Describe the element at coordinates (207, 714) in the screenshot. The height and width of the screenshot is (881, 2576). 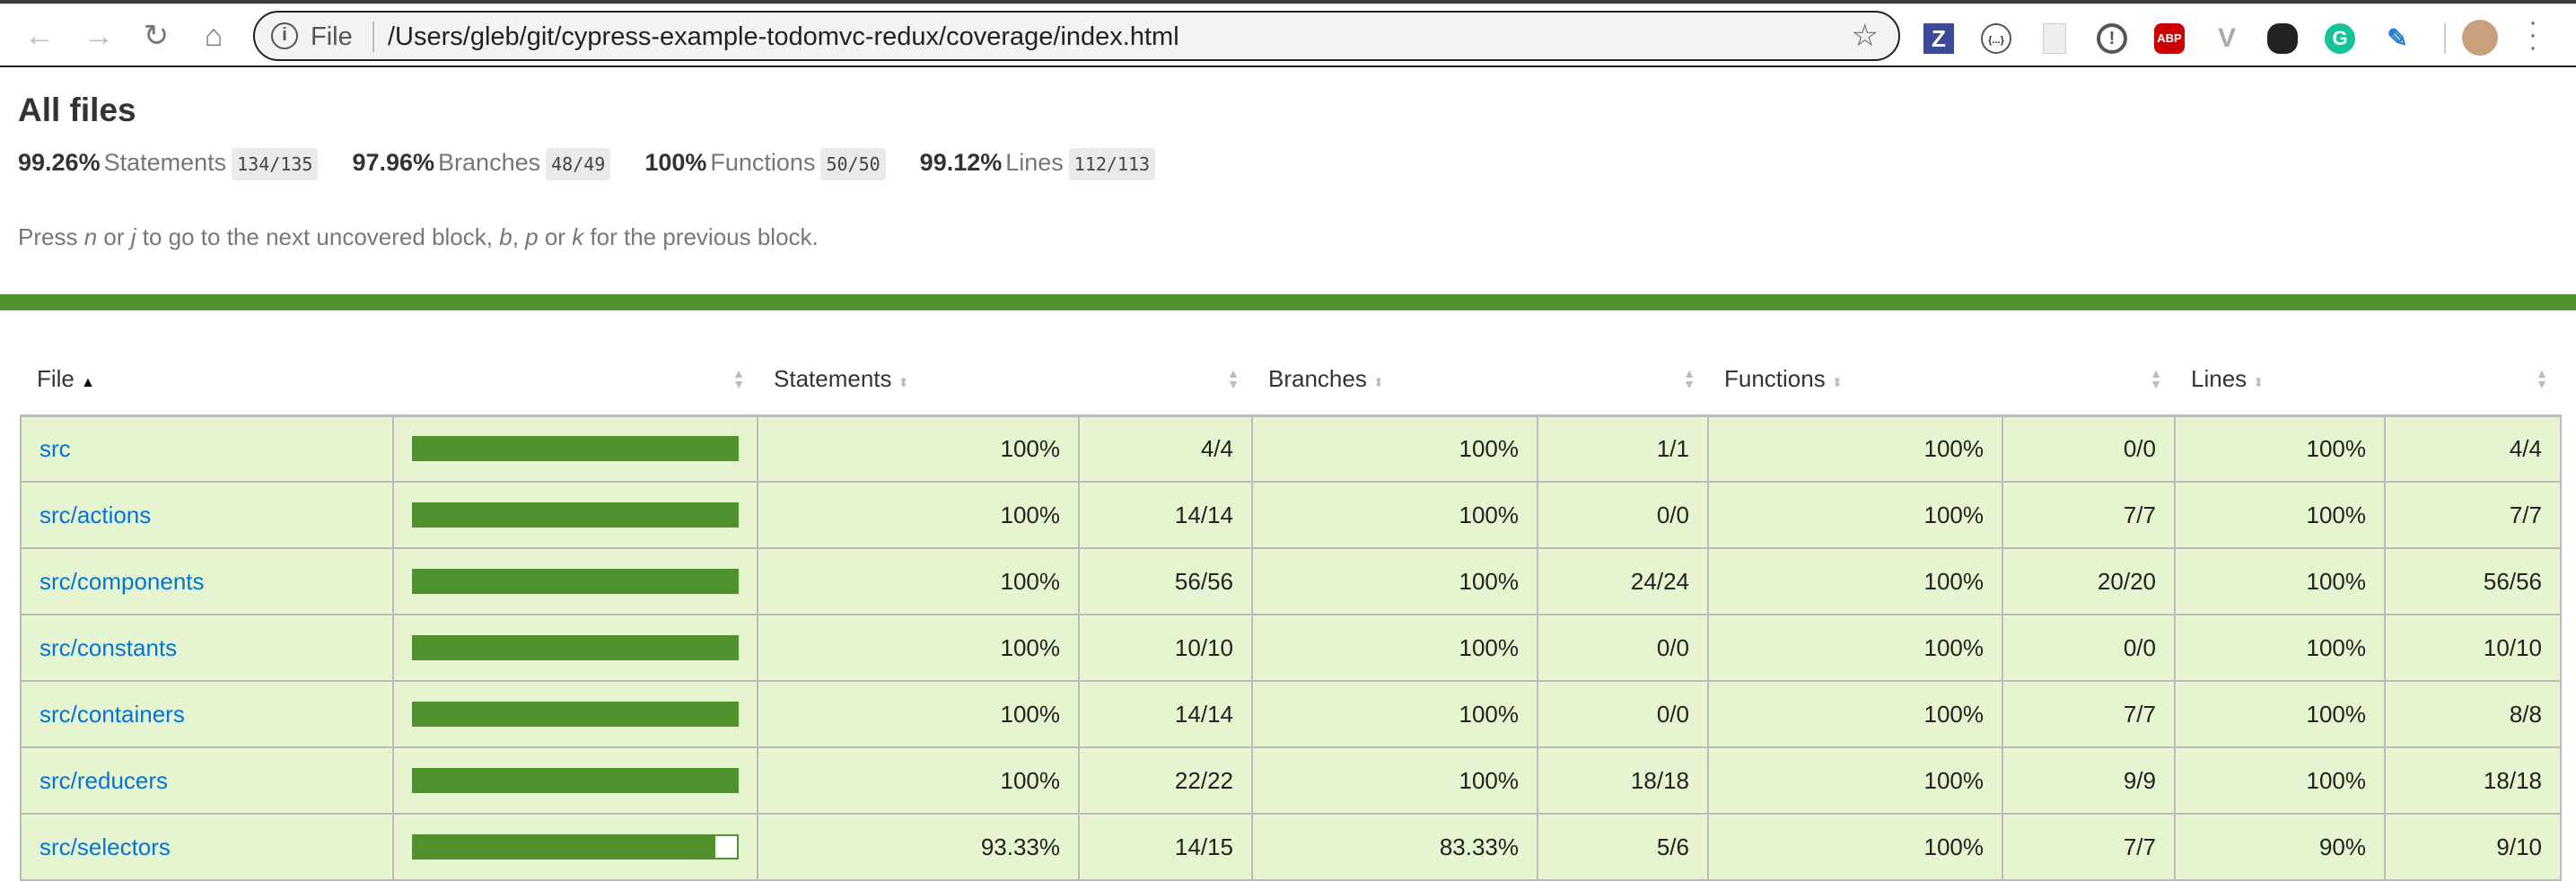
I see `file-cell: src/containers` at that location.